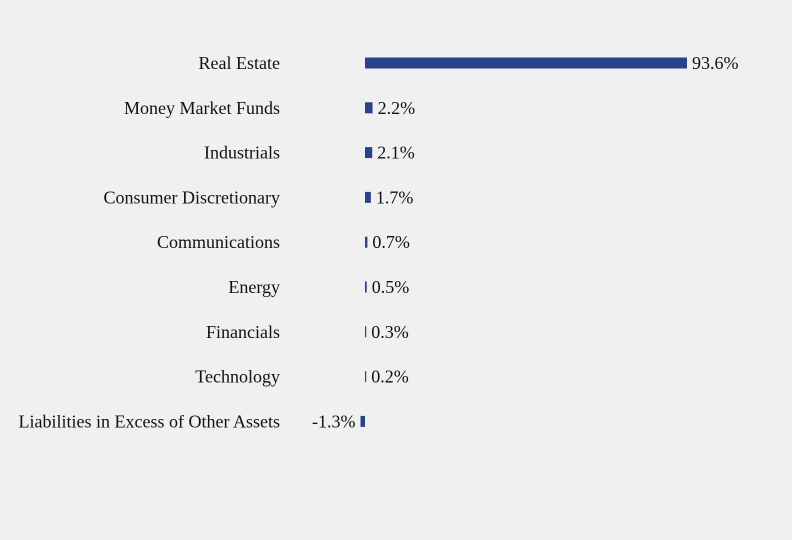 The height and width of the screenshot is (540, 792). What do you see at coordinates (390, 332) in the screenshot?
I see `value-label-financials: 0.3%` at bounding box center [390, 332].